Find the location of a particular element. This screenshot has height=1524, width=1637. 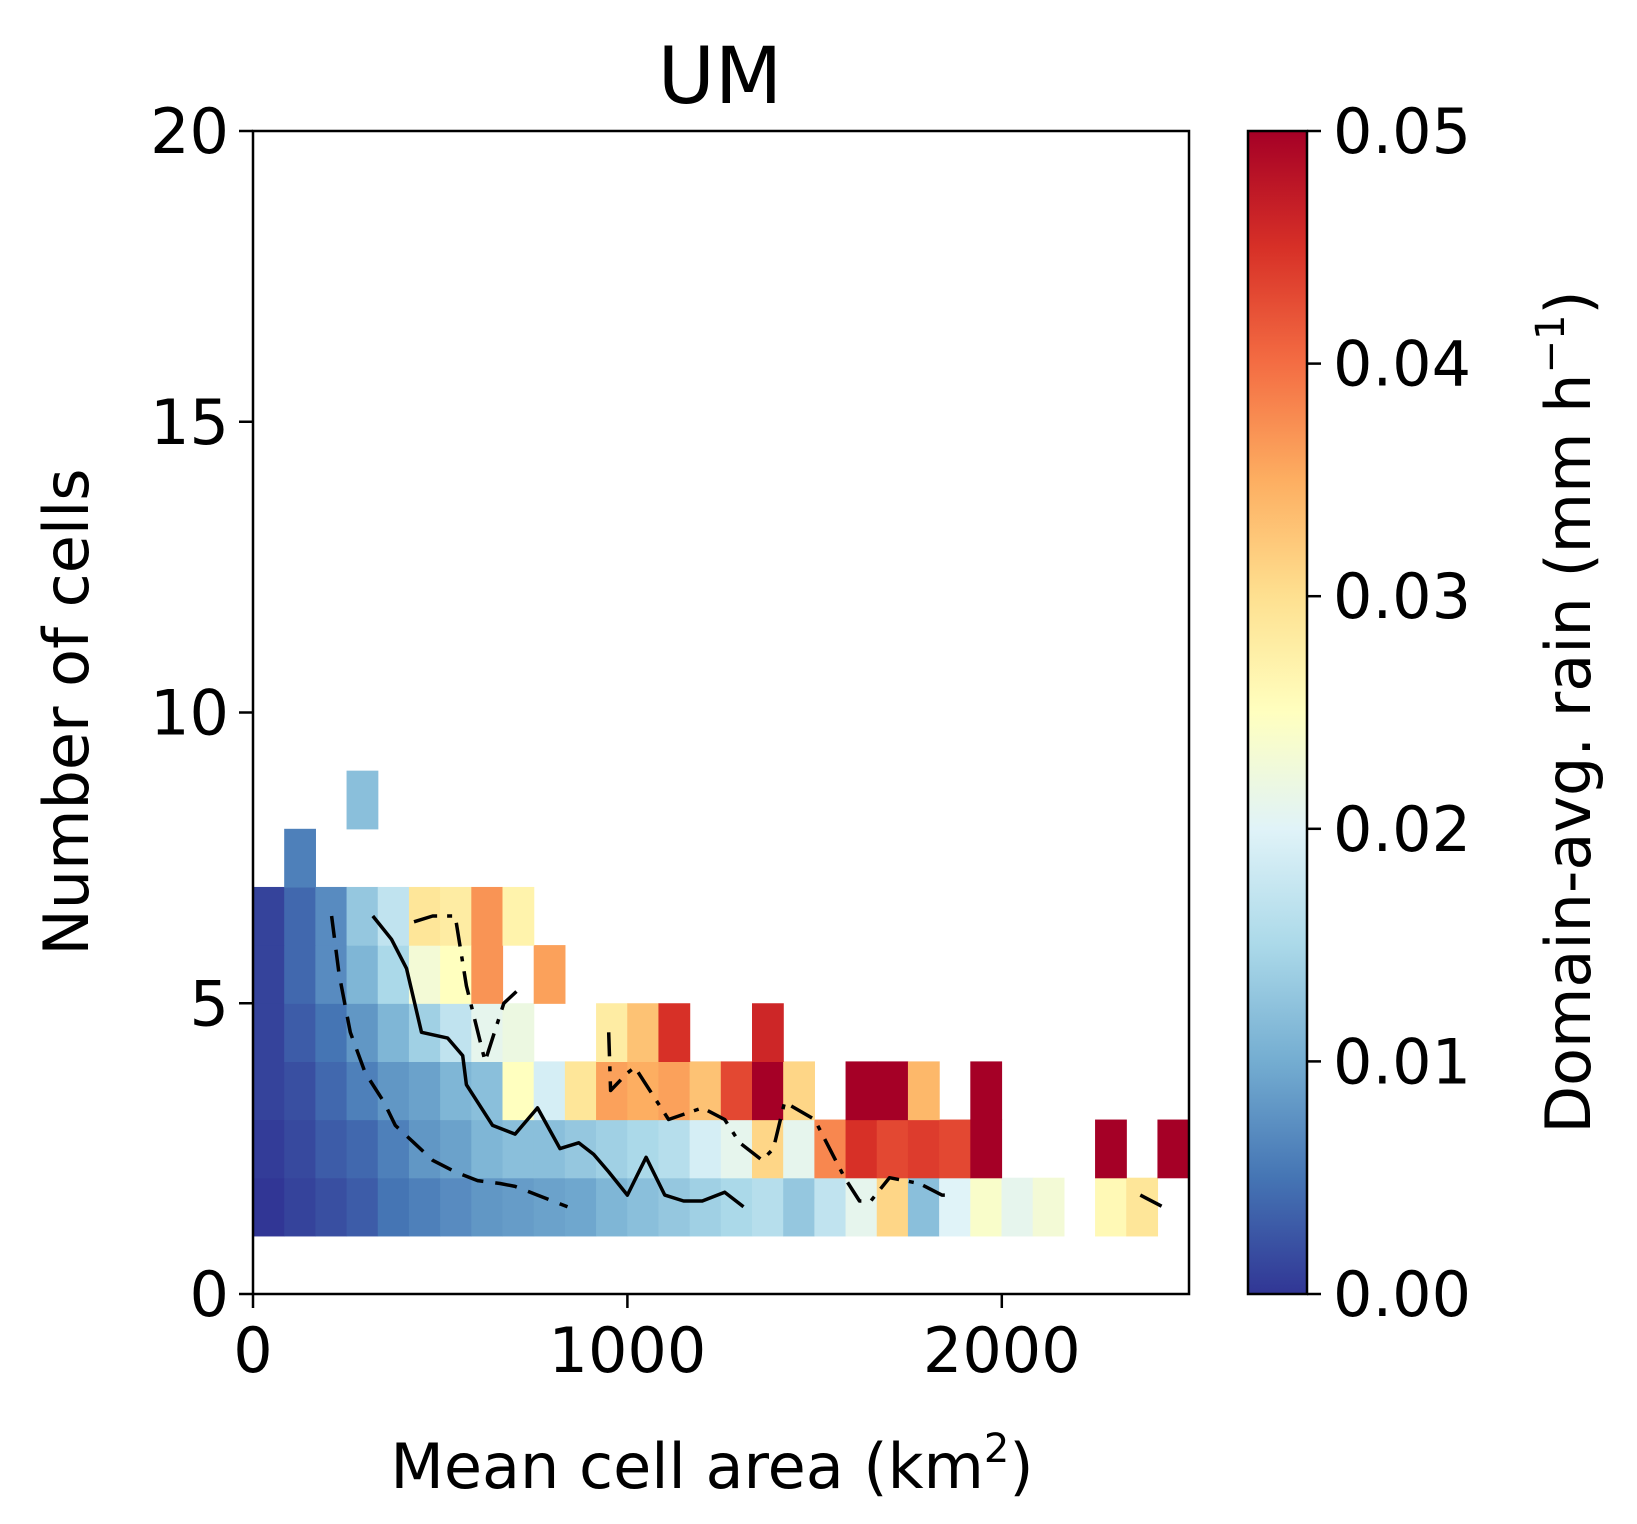

x-tick-label: 0 is located at coordinates (252, 1350).